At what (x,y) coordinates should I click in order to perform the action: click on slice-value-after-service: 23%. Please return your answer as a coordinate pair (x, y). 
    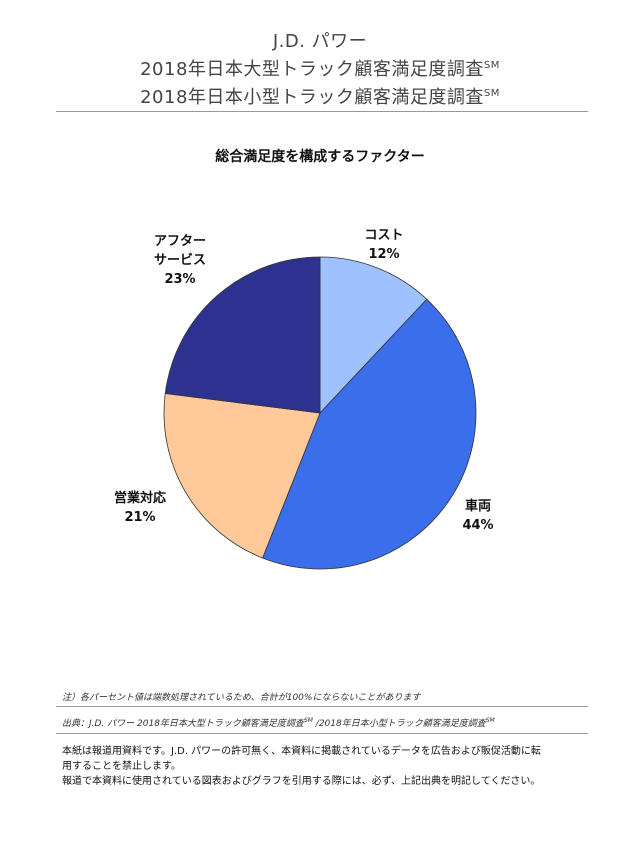
    Looking at the image, I should click on (180, 279).